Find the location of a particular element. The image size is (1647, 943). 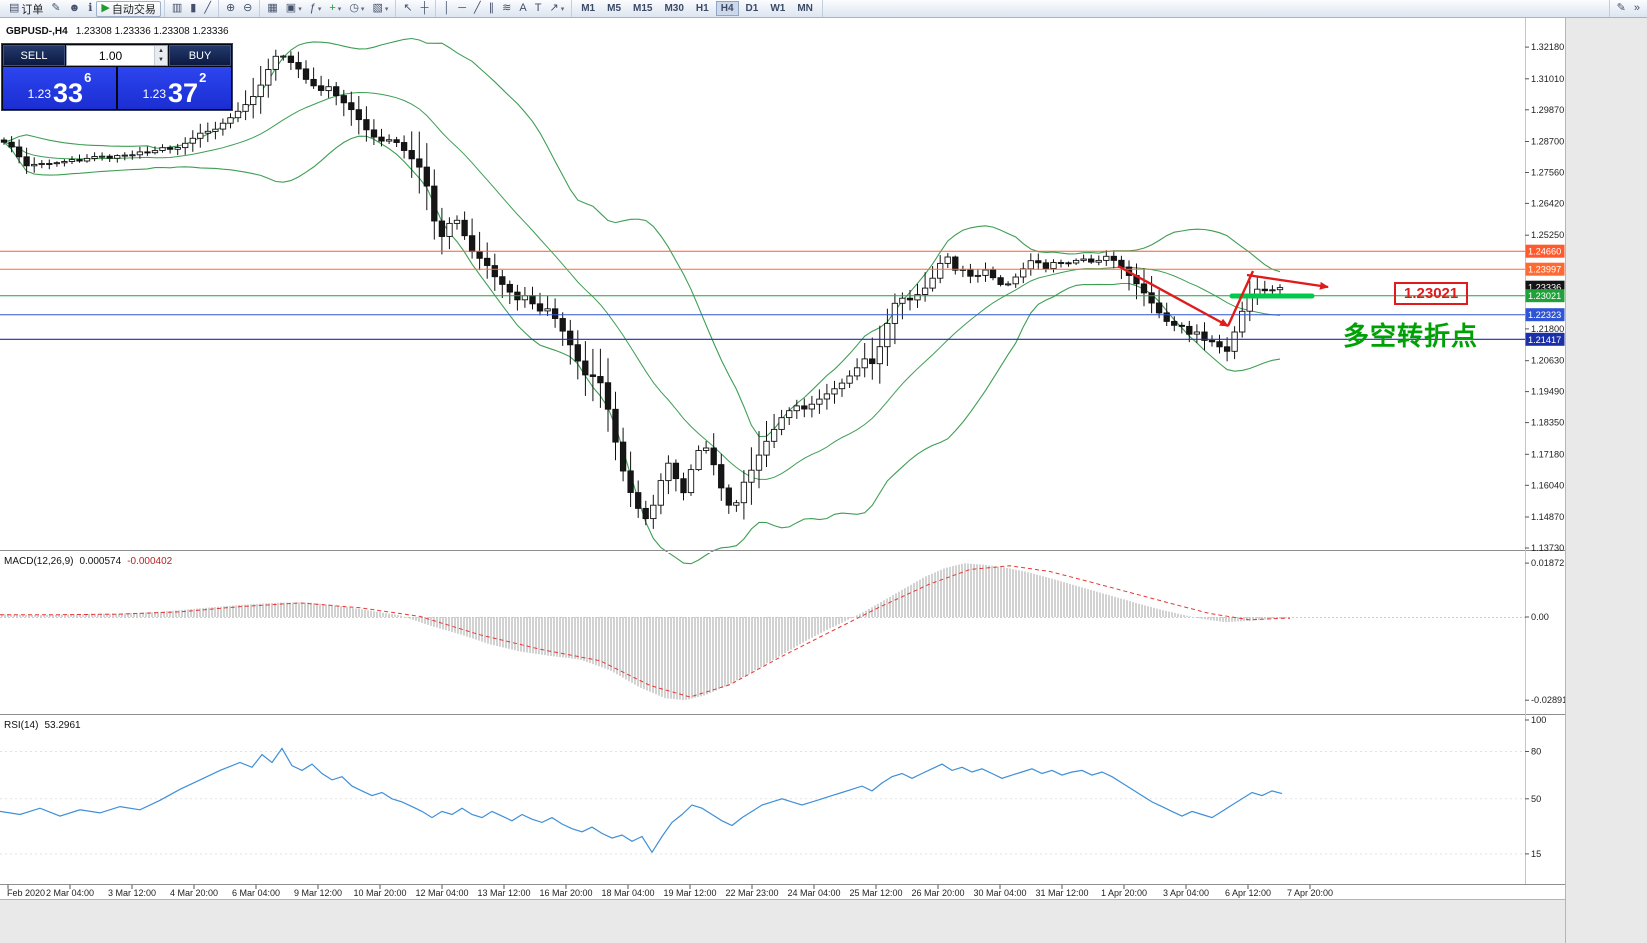

volume-value: 1.00 is located at coordinates (110, 55).